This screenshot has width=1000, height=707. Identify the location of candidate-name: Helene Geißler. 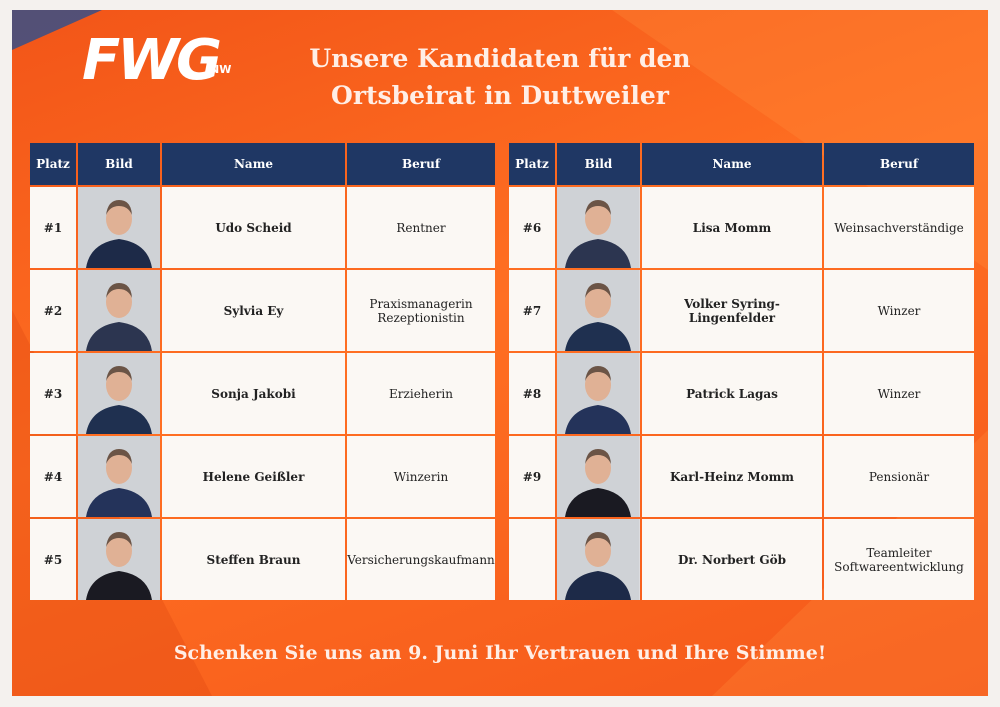
(253, 476).